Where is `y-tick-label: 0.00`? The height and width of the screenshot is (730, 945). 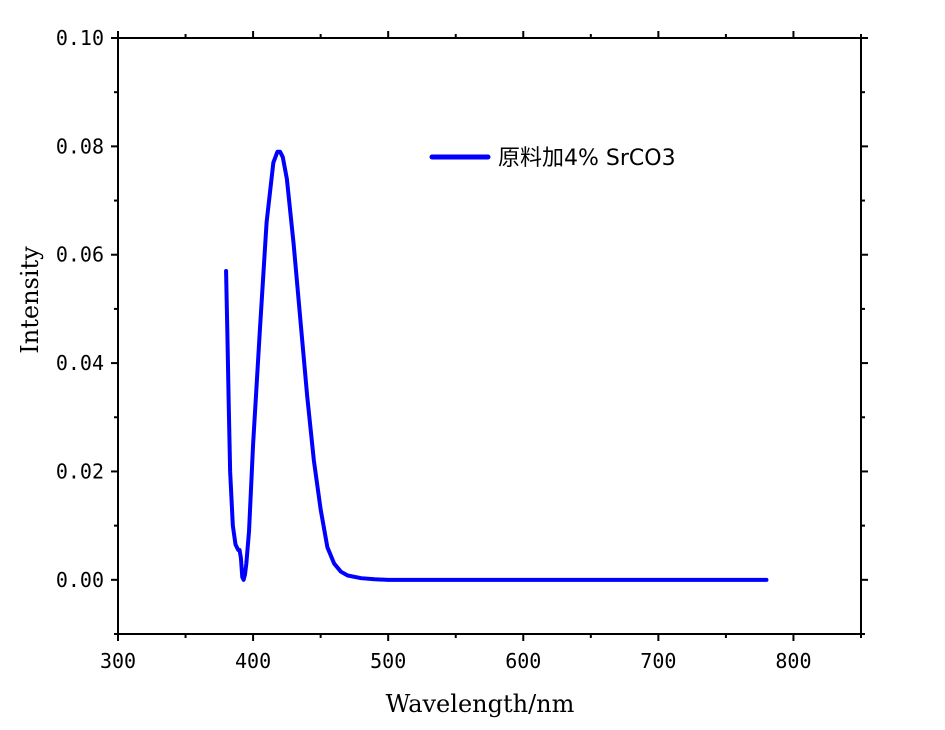
y-tick-label: 0.00 is located at coordinates (80, 580).